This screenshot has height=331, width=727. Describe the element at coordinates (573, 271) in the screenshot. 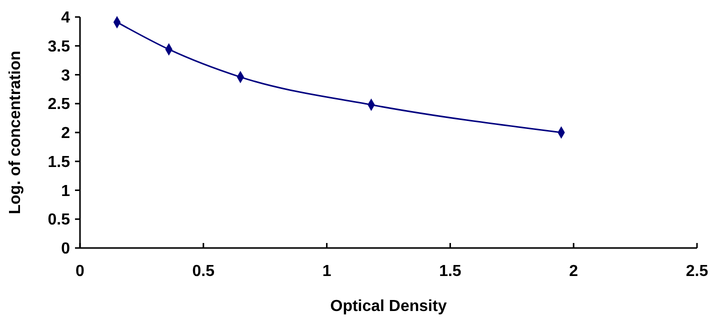

I see `x-tick-label: 2` at that location.